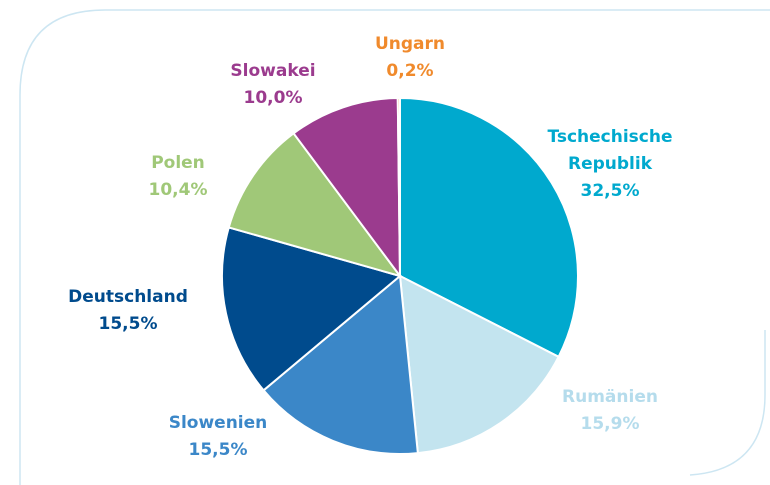 Image resolution: width=770 pixels, height=485 pixels. Describe the element at coordinates (128, 297) in the screenshot. I see `category-label: Deutschland` at that location.